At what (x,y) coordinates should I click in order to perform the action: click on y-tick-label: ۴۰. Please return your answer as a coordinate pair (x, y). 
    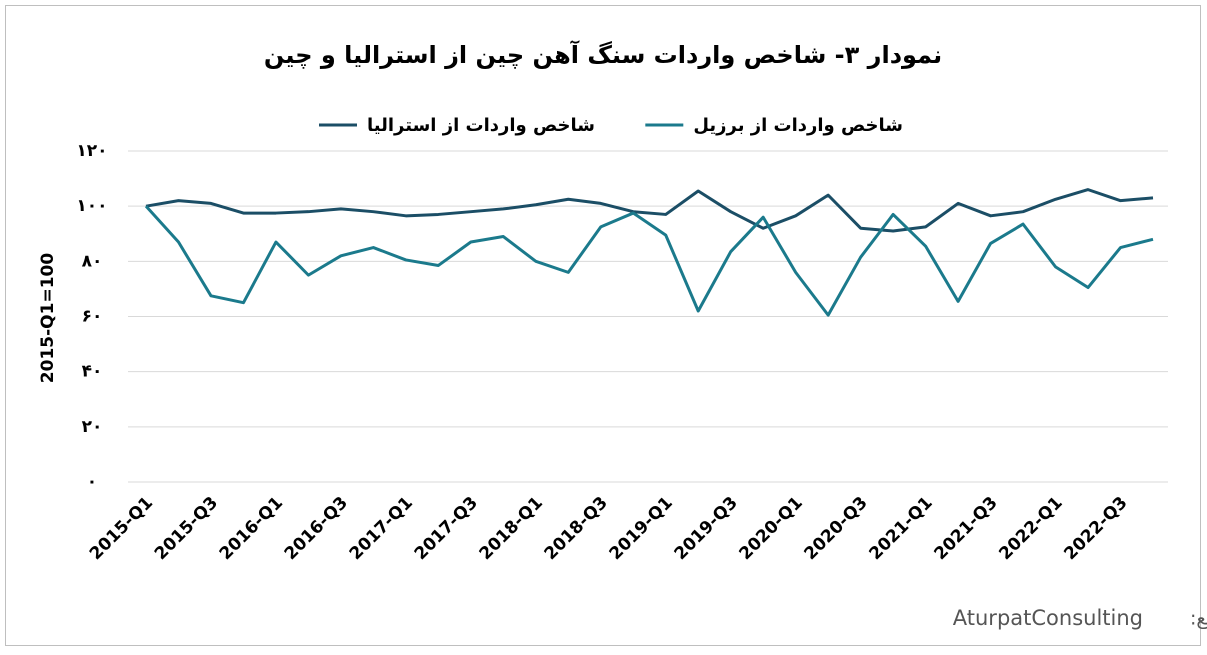
    Looking at the image, I should click on (92, 372).